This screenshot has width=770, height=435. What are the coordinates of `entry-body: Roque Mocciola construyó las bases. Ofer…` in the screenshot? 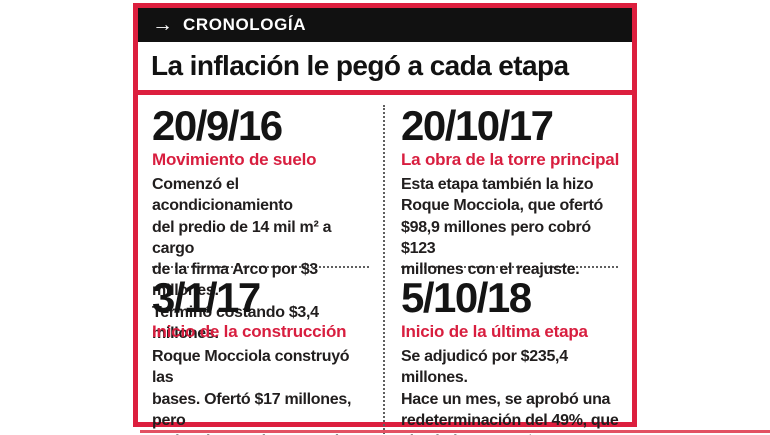 It's located at (252, 391).